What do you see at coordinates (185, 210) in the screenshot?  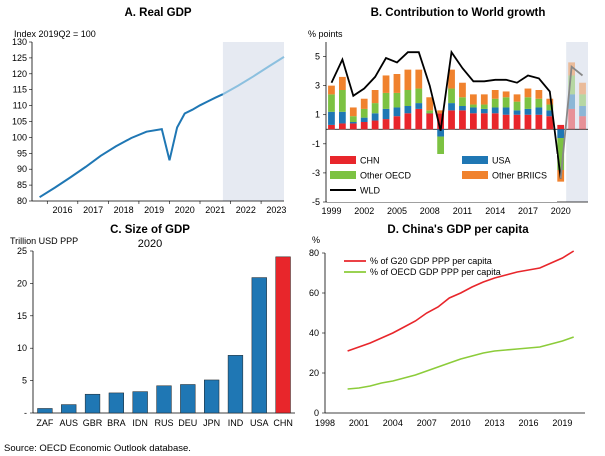 I see `x-tick-label: 2020` at bounding box center [185, 210].